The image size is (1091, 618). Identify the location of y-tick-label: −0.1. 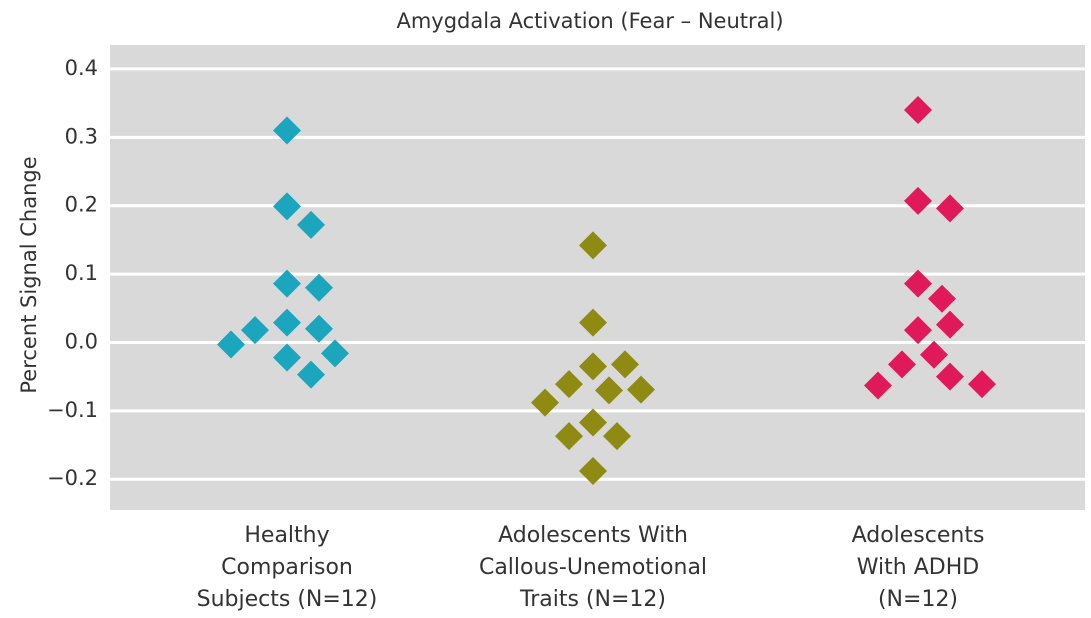
(72, 410).